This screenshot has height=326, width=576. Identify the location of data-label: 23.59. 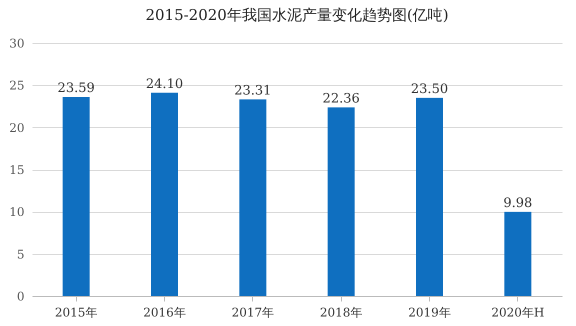
(76, 88).